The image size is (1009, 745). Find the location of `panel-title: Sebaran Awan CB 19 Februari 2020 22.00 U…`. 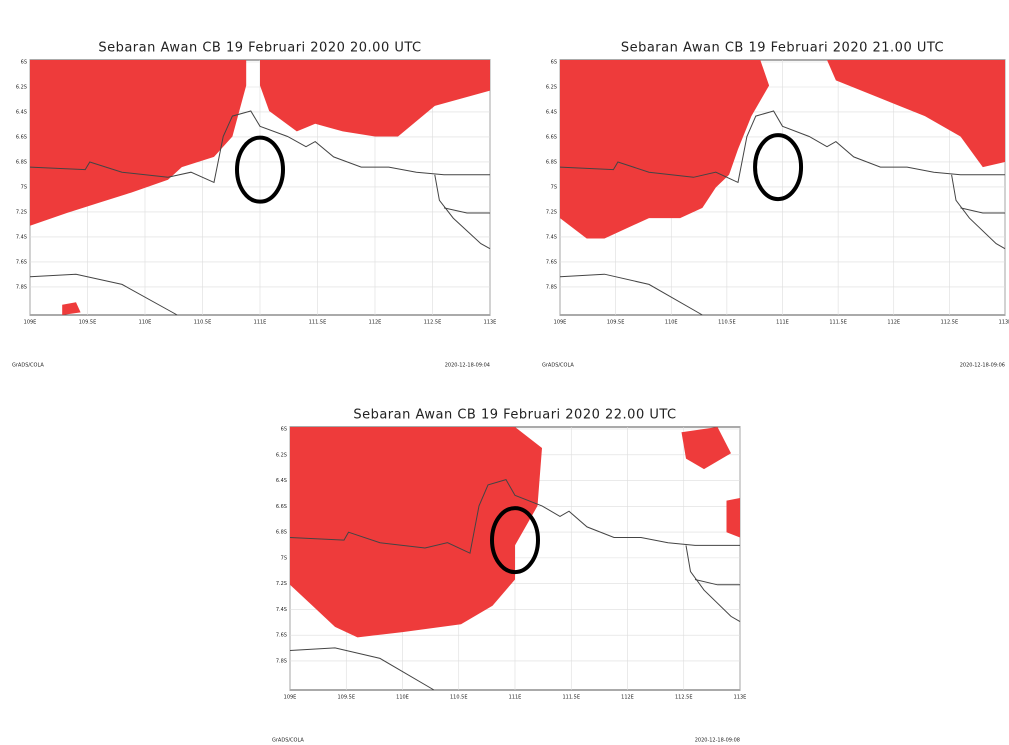

panel-title: Sebaran Awan CB 19 Februari 2020 22.00 U… is located at coordinates (514, 415).